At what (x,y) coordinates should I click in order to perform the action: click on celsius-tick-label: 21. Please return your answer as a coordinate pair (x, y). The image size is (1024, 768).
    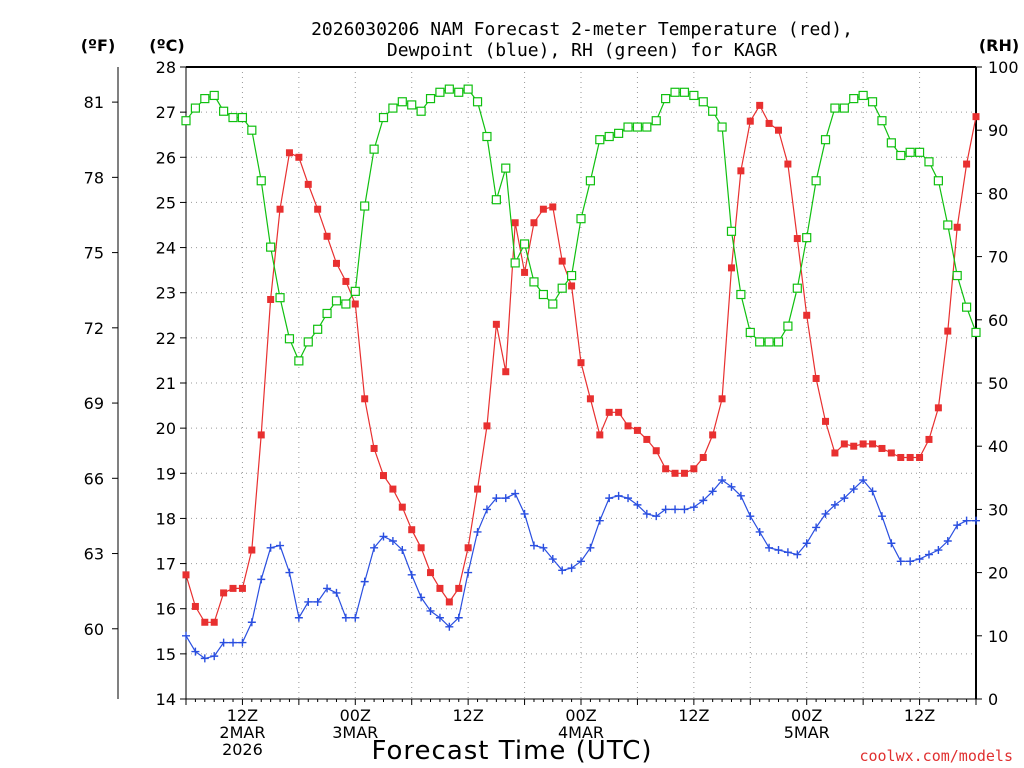
    Looking at the image, I should click on (166, 383).